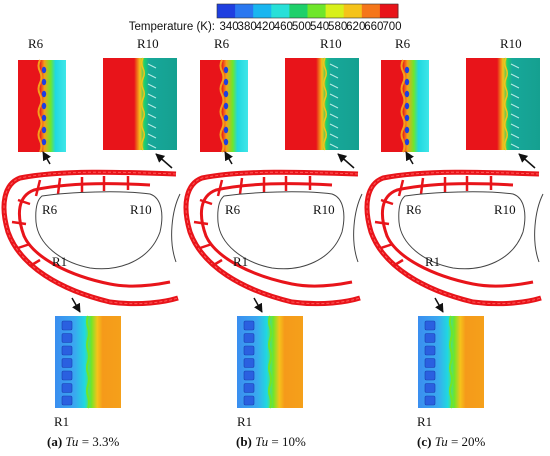  Describe the element at coordinates (281, 230) in the screenshot. I see `airfoil-outline` at that location.